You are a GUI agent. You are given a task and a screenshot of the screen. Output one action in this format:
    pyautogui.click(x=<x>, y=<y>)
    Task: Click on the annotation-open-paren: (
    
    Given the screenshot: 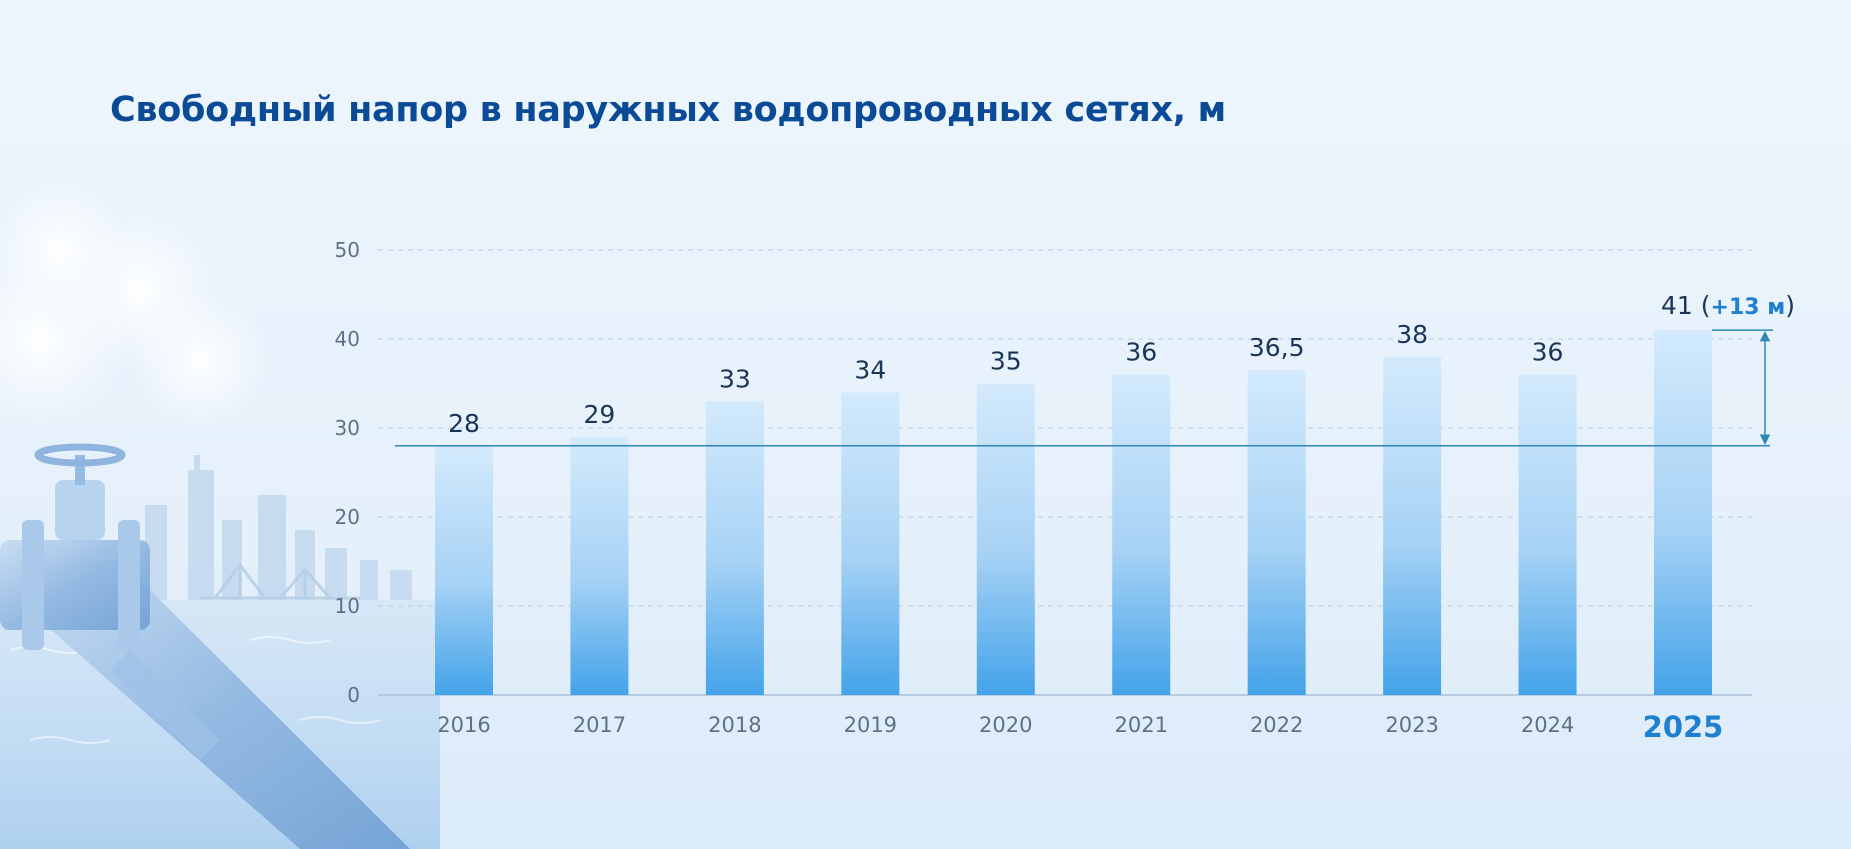 What is the action you would take?
    pyautogui.click(x=1706, y=305)
    